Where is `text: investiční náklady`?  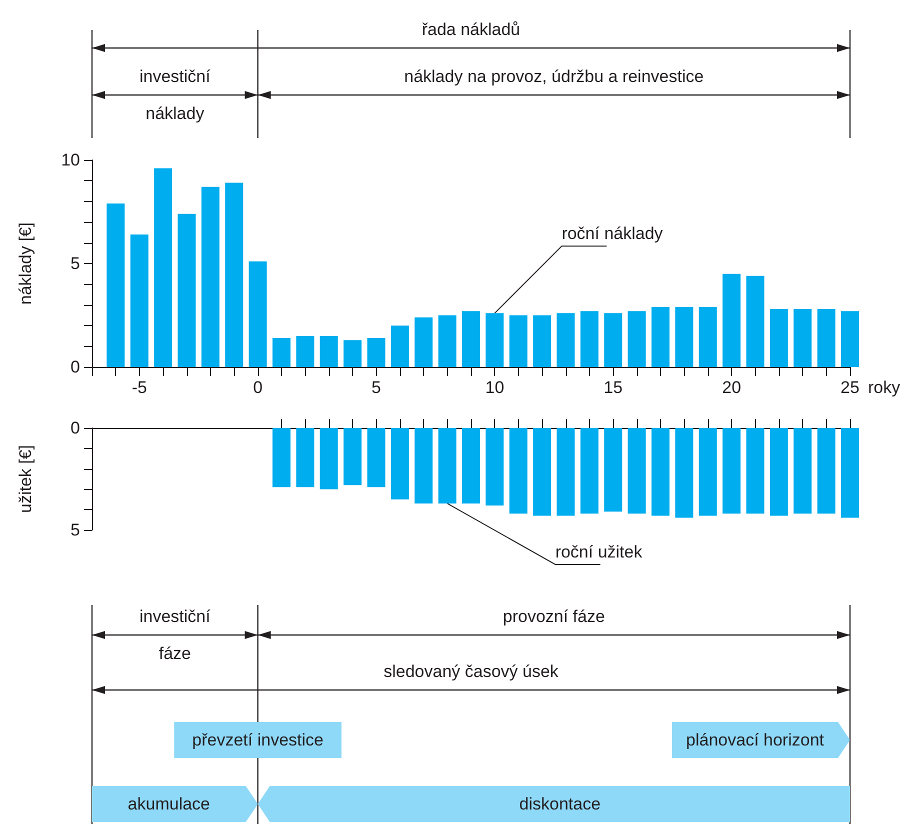 text: investiční náklady is located at coordinates (175, 95).